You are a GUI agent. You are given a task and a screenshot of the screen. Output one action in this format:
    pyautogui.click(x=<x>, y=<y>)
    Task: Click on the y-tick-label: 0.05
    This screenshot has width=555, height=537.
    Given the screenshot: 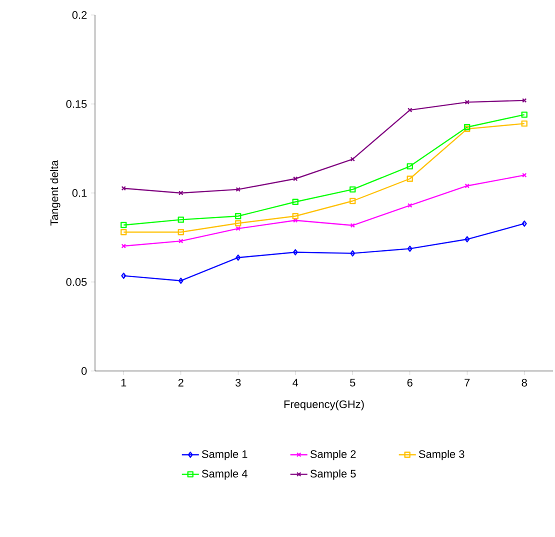 What is the action you would take?
    pyautogui.click(x=76, y=282)
    